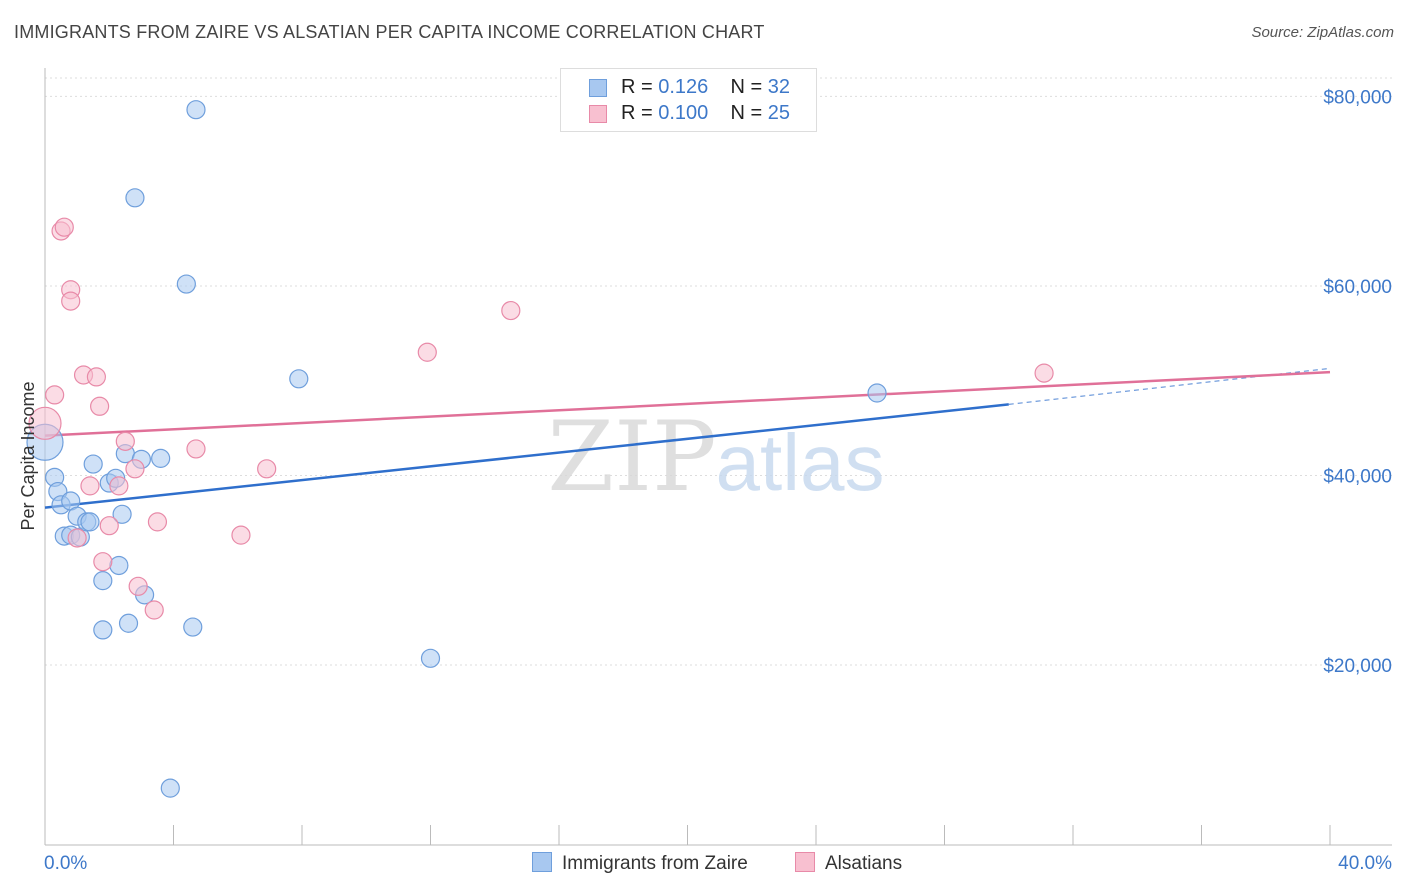 This screenshot has width=1406, height=892. I want to click on bottom-legend-label-alsatians: Alsatians, so click(864, 863).